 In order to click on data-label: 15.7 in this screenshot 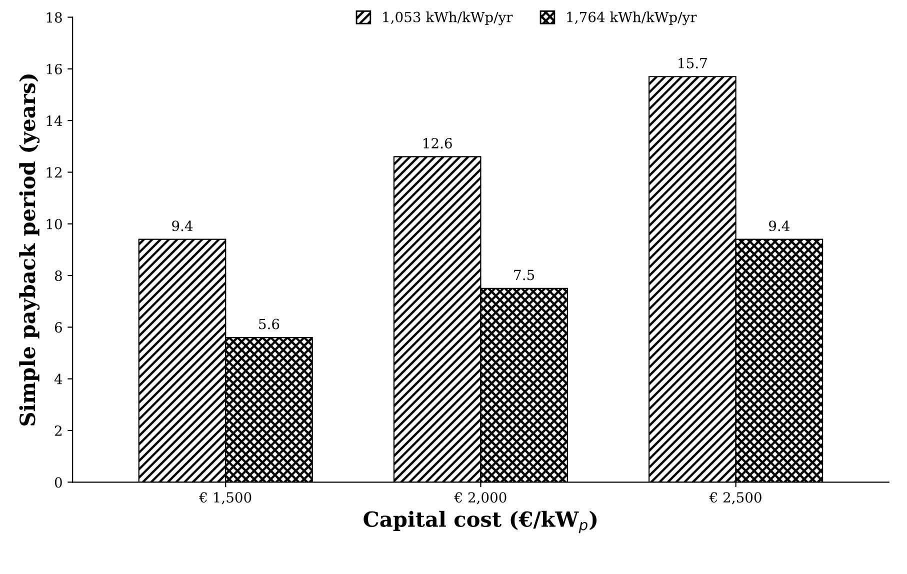, I will do `click(692, 63)`.